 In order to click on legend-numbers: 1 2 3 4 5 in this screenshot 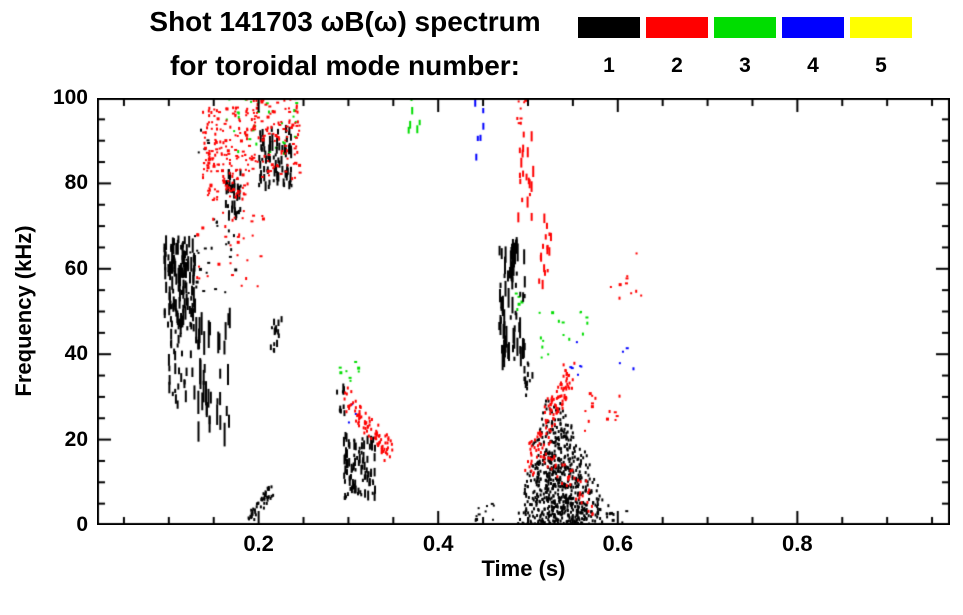, I will do `click(745, 66)`.